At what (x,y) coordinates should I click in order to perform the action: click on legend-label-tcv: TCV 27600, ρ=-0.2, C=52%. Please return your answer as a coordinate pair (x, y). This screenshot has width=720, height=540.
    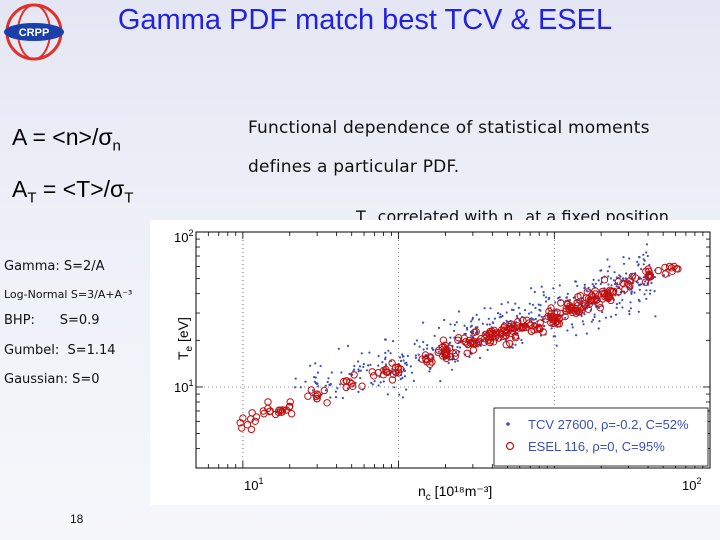
    Looking at the image, I should click on (608, 424).